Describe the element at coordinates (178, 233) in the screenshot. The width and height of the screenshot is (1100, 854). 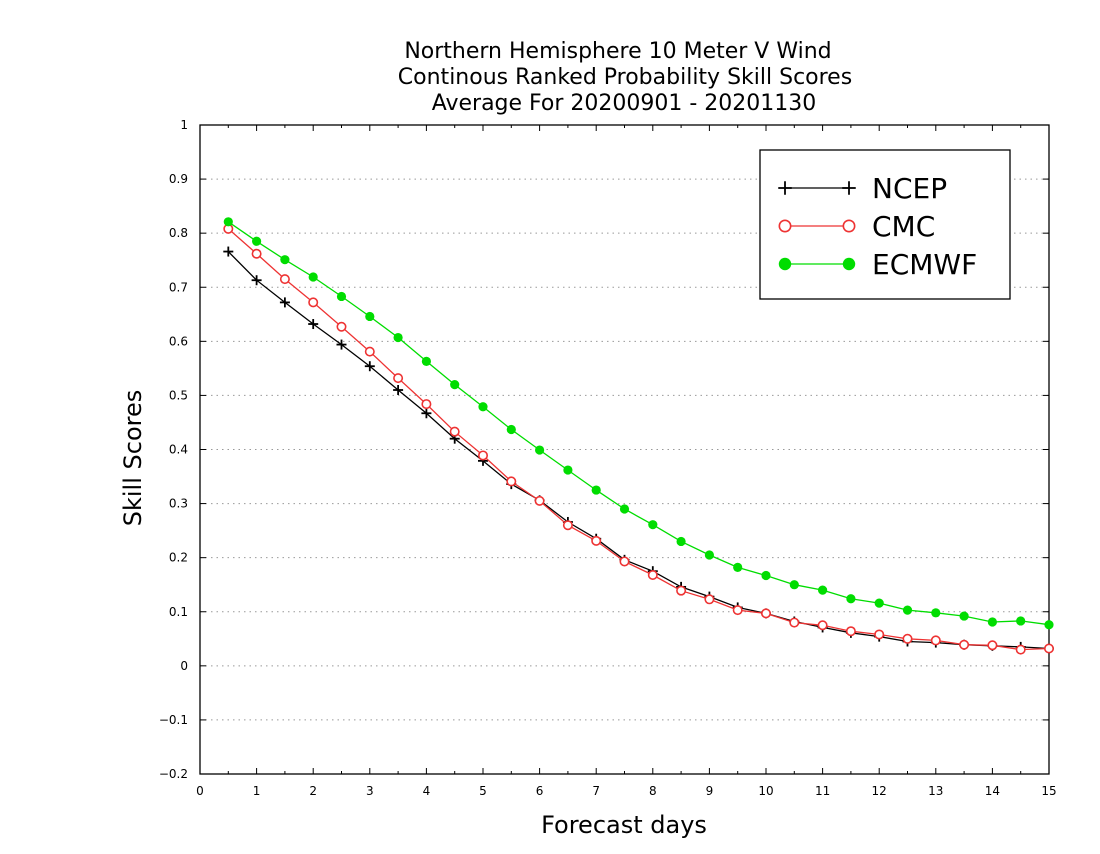
I see `y-tick-label: 0.8` at that location.